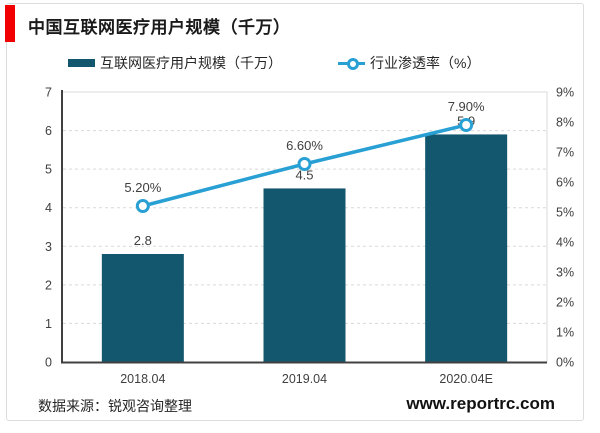 The image size is (600, 433). I want to click on y-axis-left-tick-label: 3, so click(48, 247).